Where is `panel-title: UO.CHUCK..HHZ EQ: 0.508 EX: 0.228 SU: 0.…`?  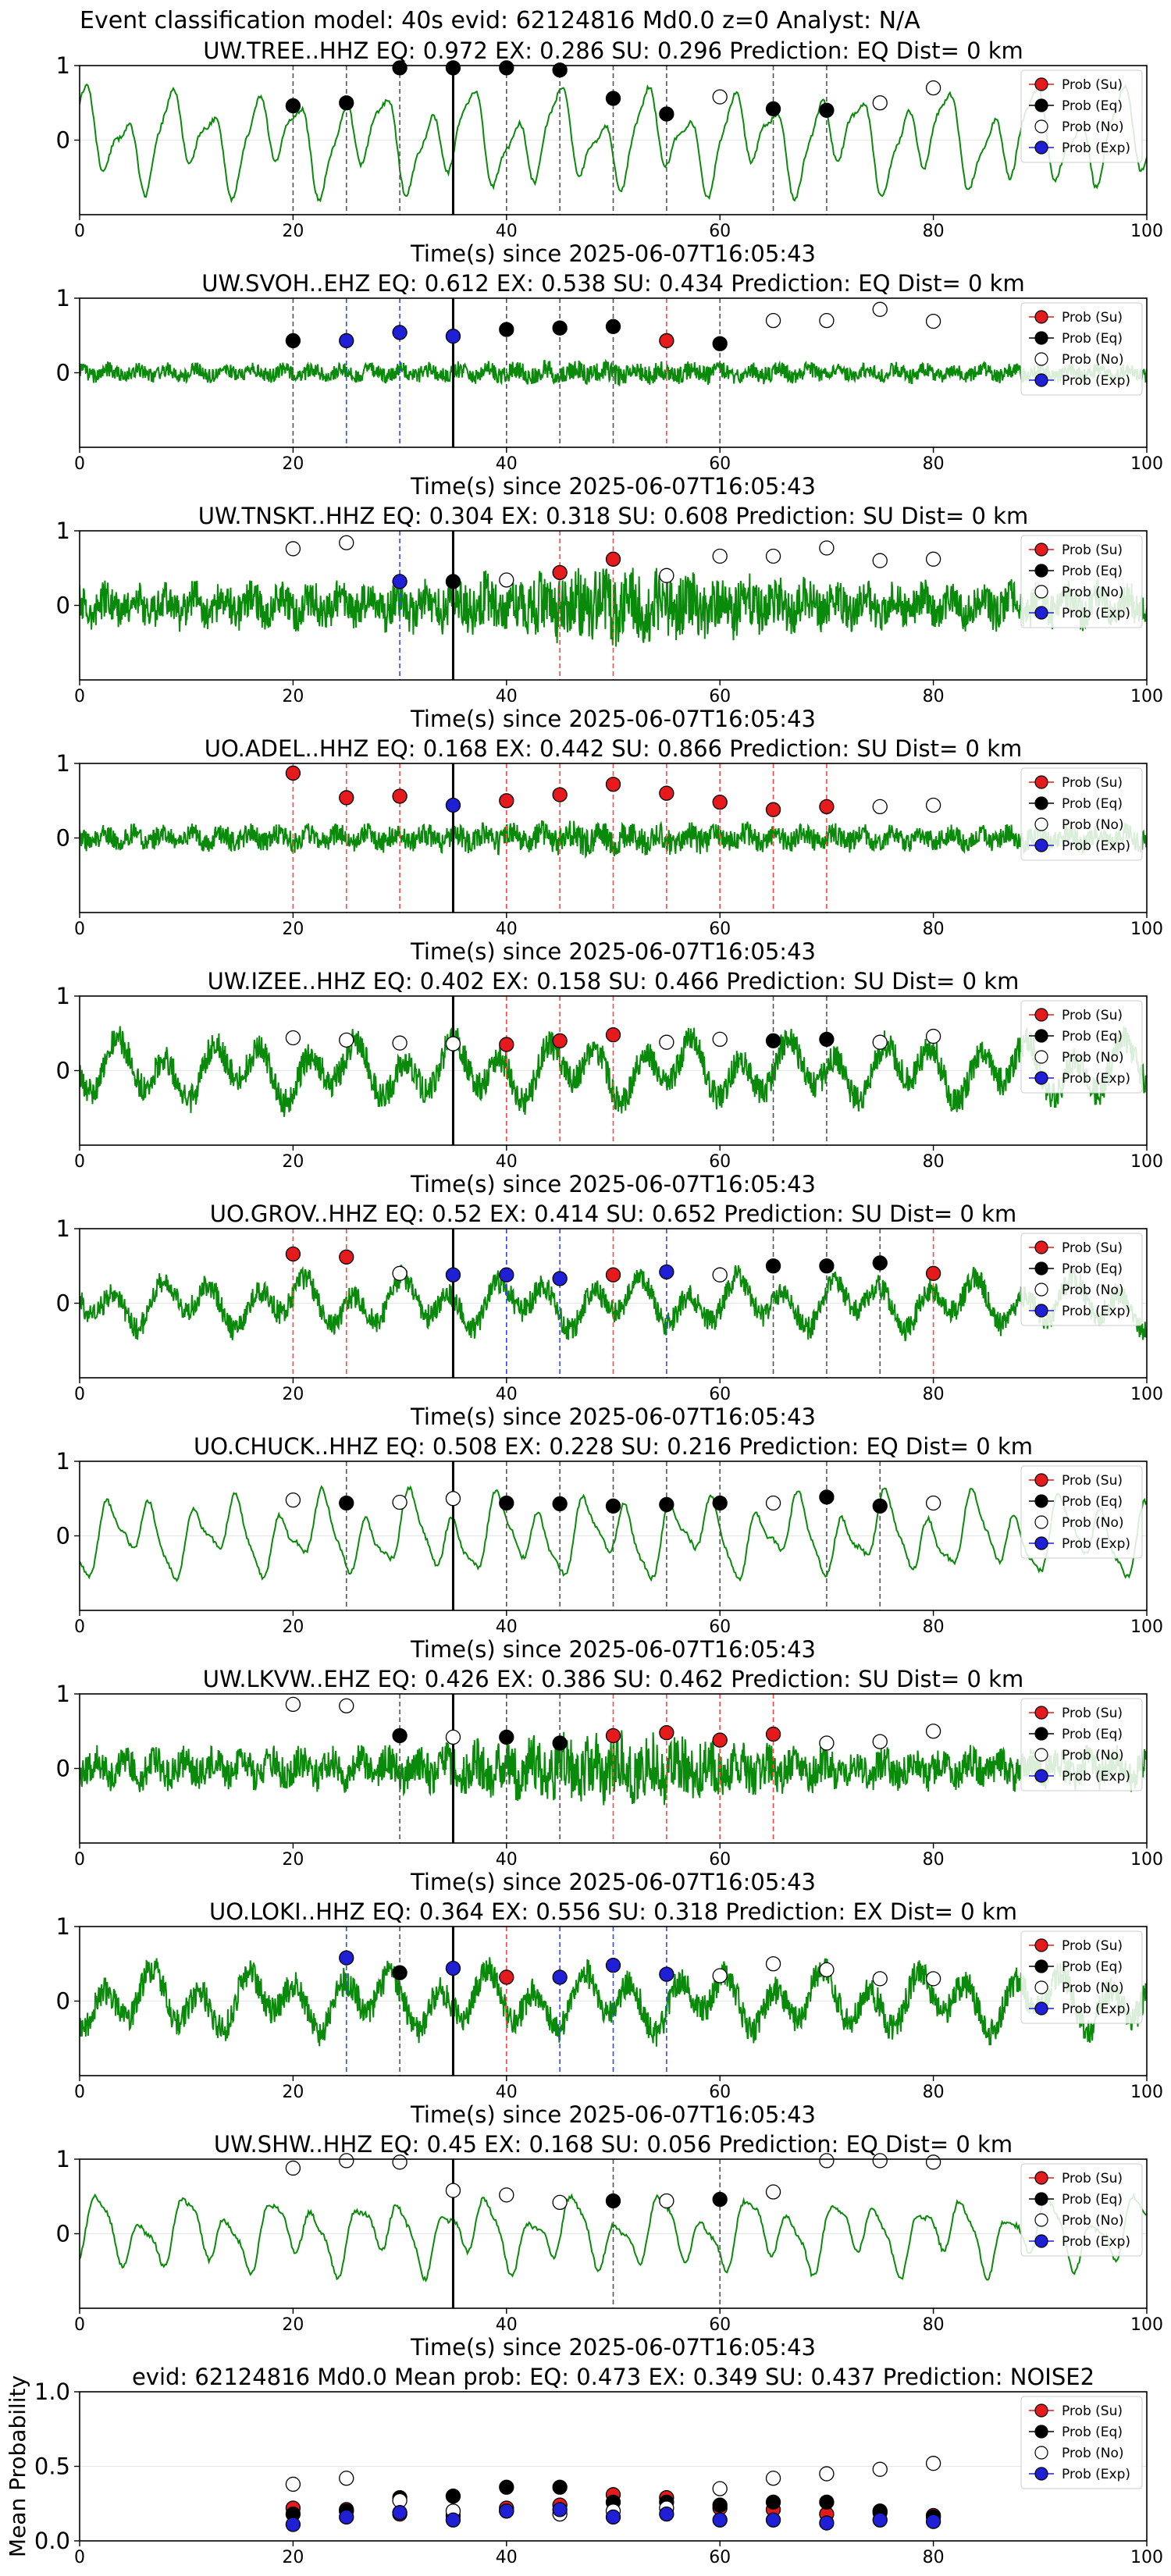
panel-title: UO.CHUCK..HHZ EQ: 0.508 EX: 0.228 SU: 0.… is located at coordinates (613, 1446).